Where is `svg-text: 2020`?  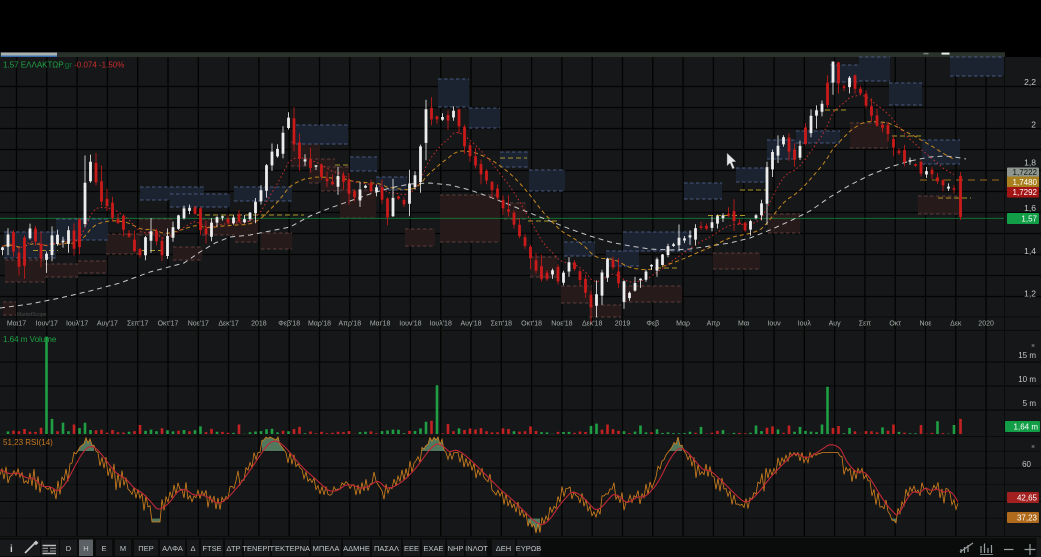 svg-text: 2020 is located at coordinates (986, 324).